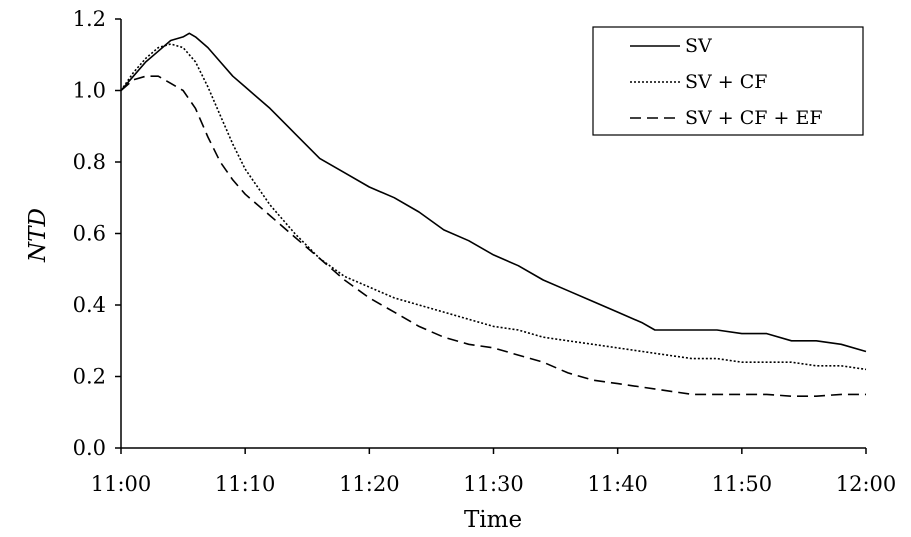 The image size is (911, 537). Describe the element at coordinates (89, 234) in the screenshot. I see `y-tick-label: 0.6` at that location.